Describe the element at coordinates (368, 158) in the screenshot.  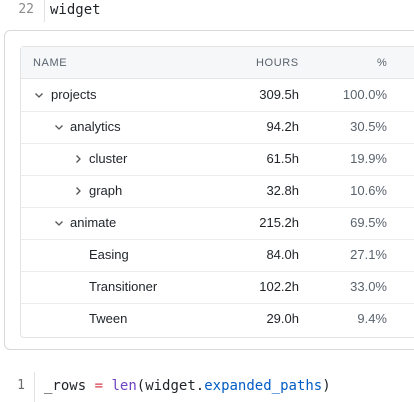
I see `row-pct: 19.9%` at that location.